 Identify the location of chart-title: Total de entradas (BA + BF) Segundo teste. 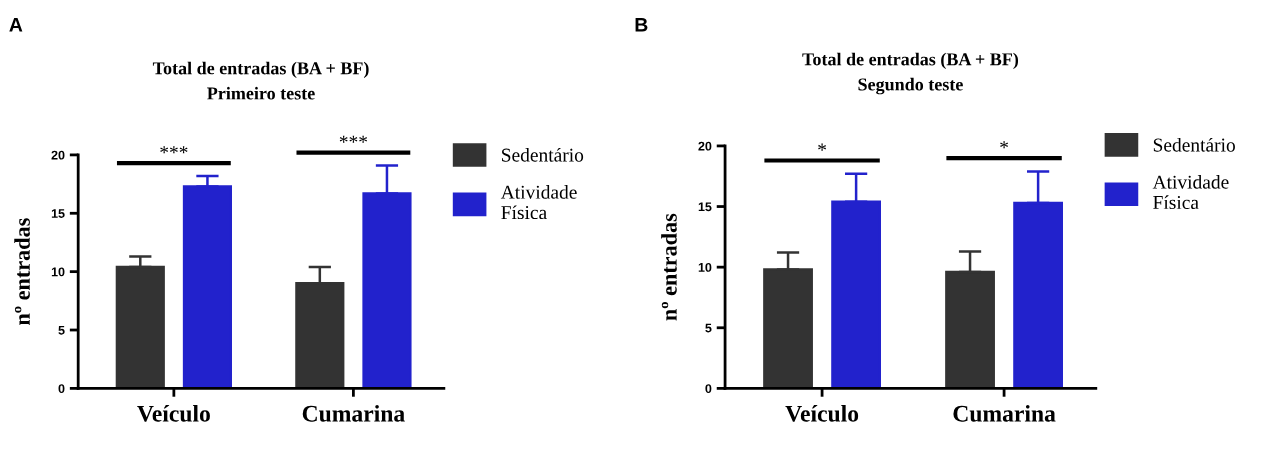
(910, 73).